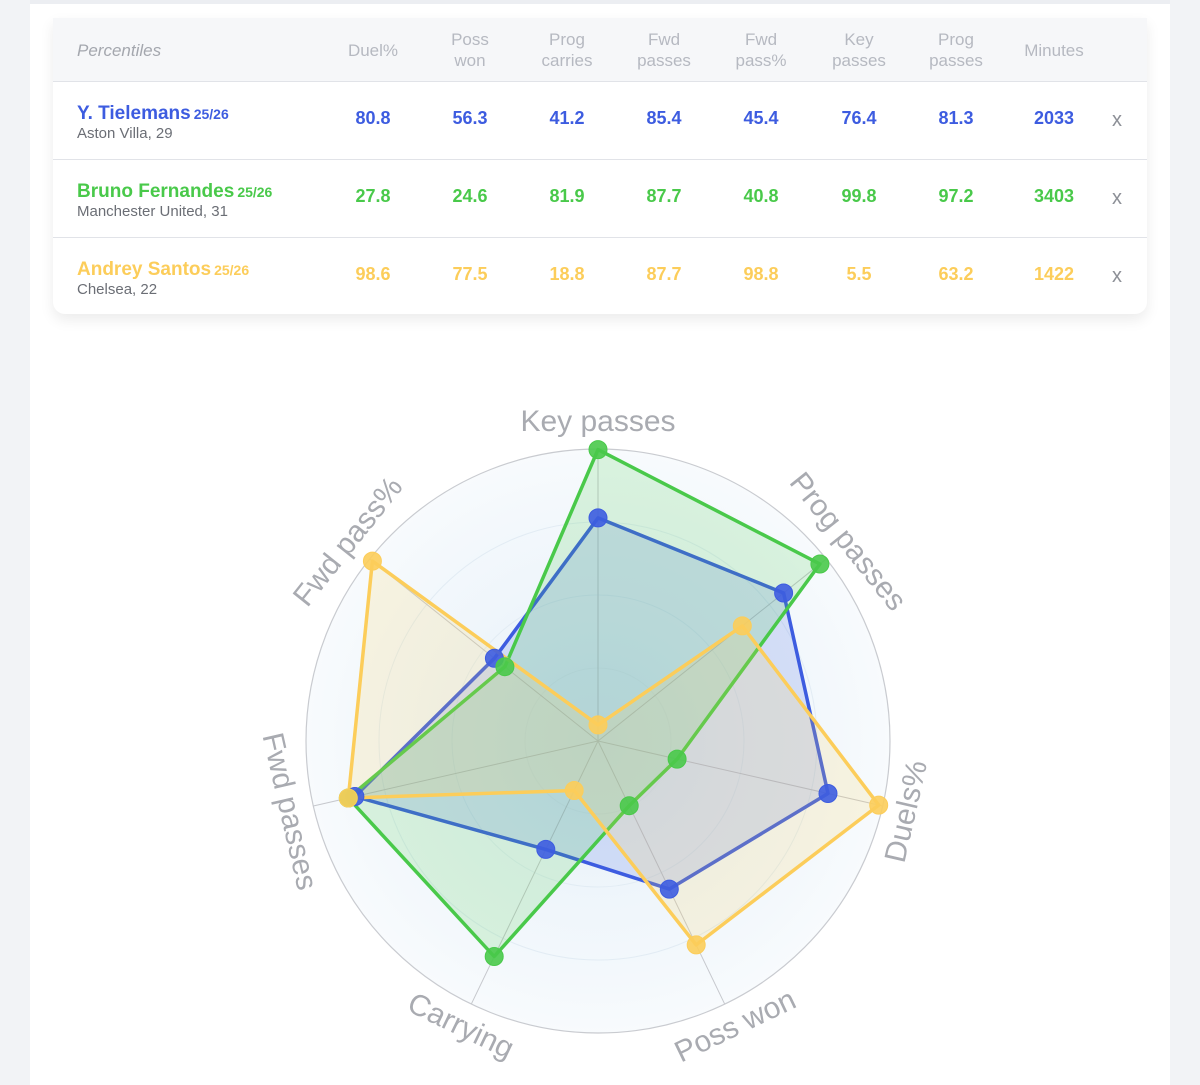 The height and width of the screenshot is (1085, 1200). I want to click on player-name: Andrey Santos 25/26, so click(163, 270).